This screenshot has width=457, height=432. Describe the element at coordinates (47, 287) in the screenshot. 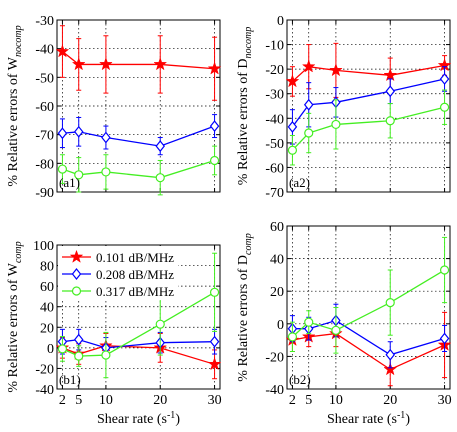

I see `y-tick-label: 60` at that location.